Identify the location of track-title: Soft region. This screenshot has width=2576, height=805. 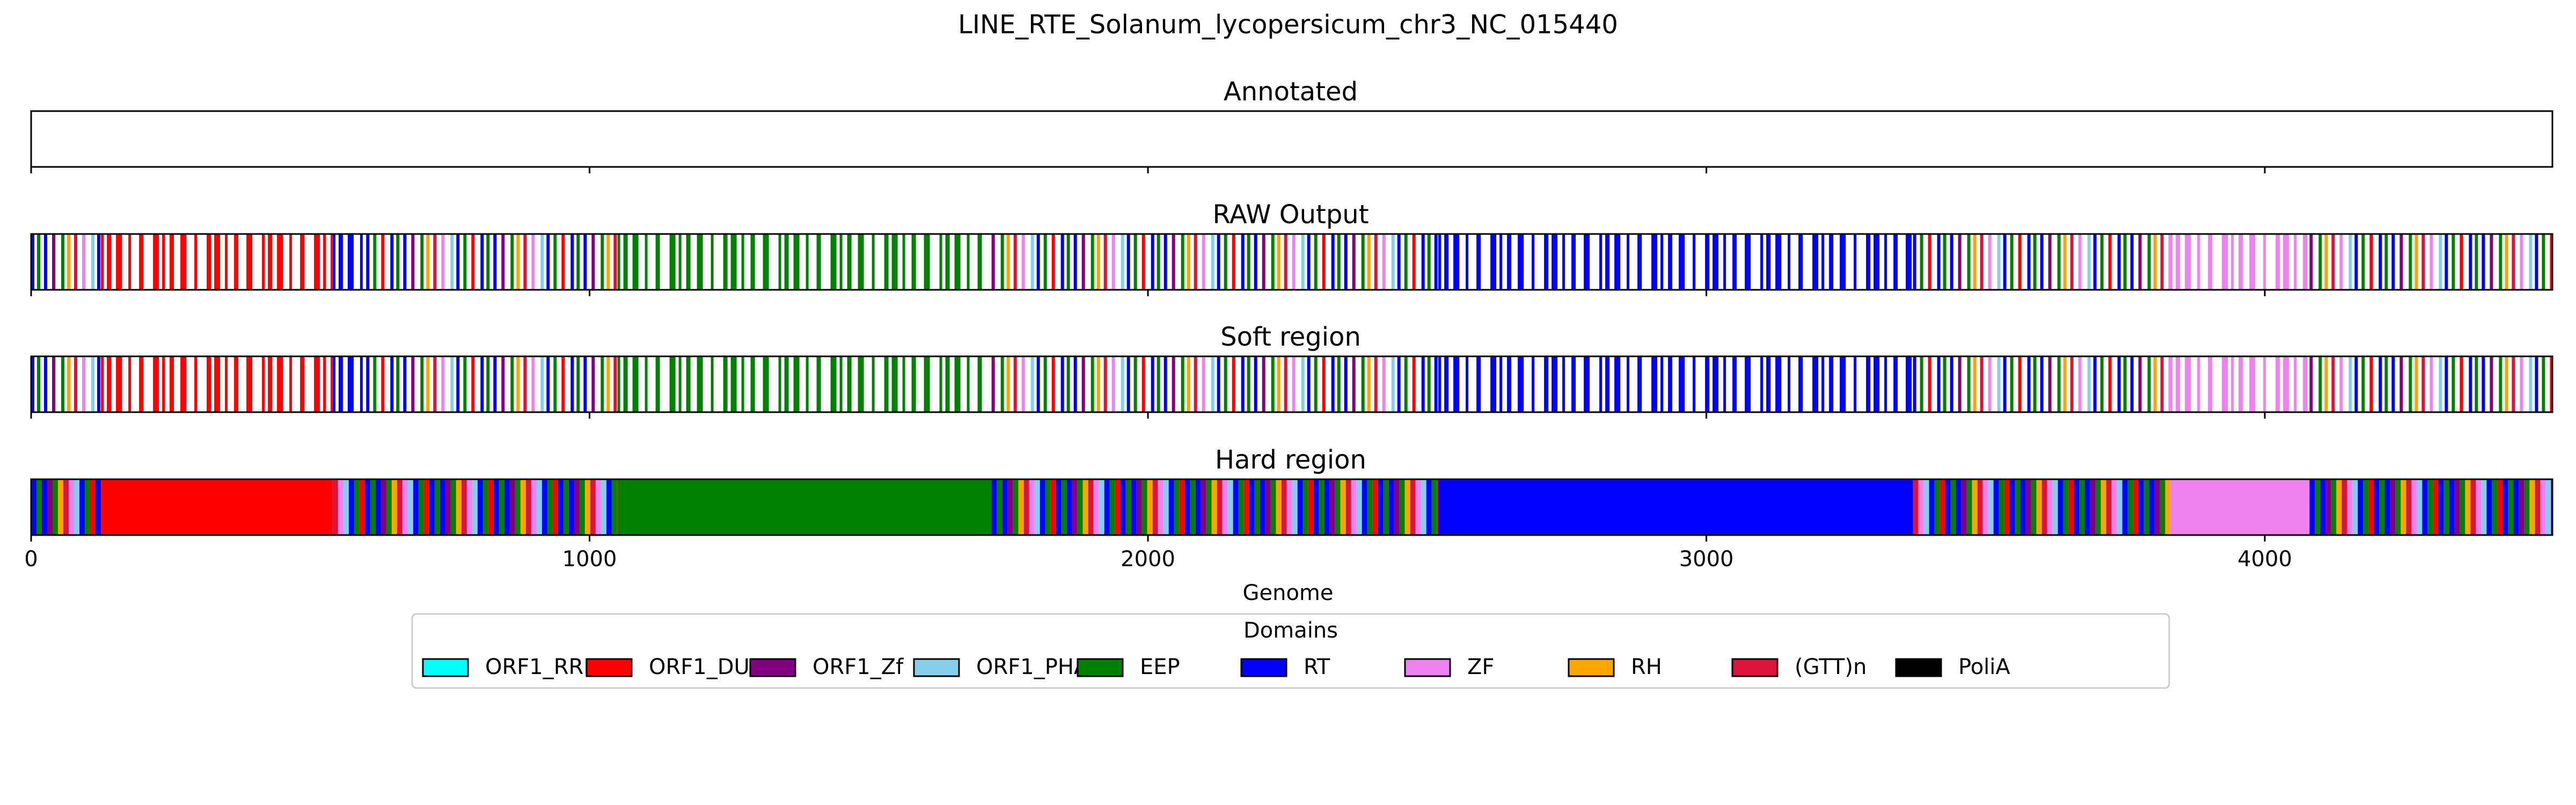
(1290, 337).